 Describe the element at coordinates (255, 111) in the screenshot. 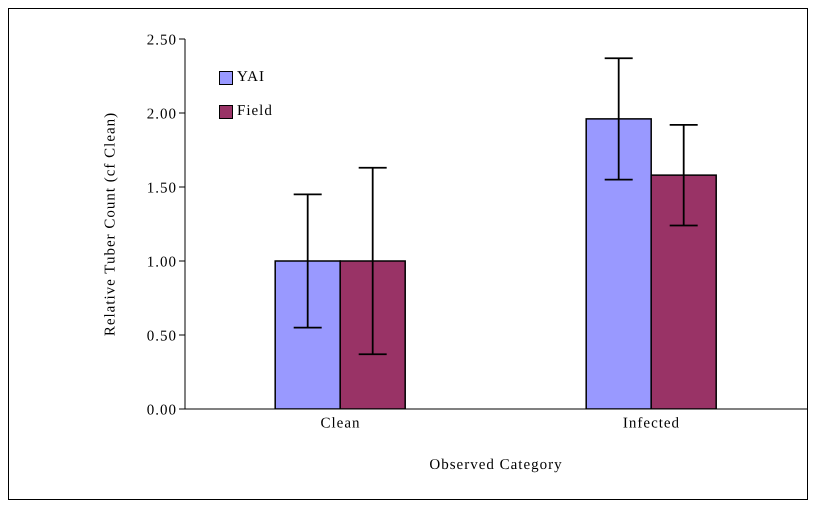

I see `legend-label: Field` at that location.